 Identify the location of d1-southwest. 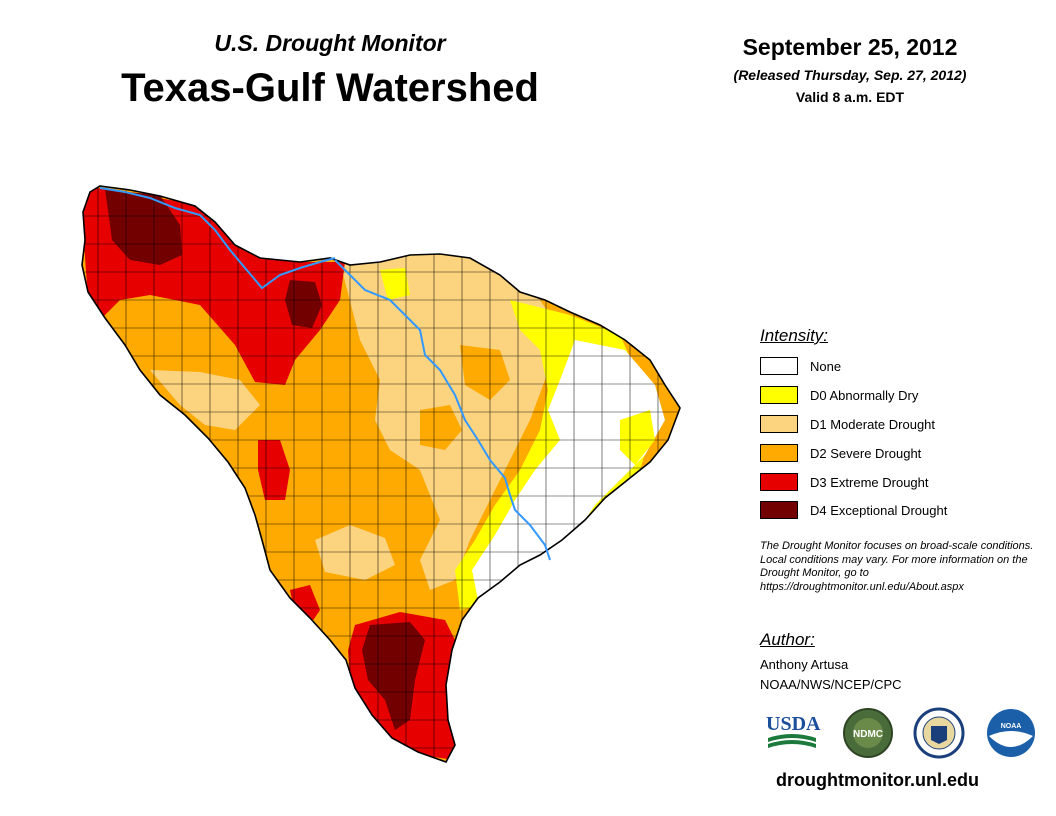
(355, 552).